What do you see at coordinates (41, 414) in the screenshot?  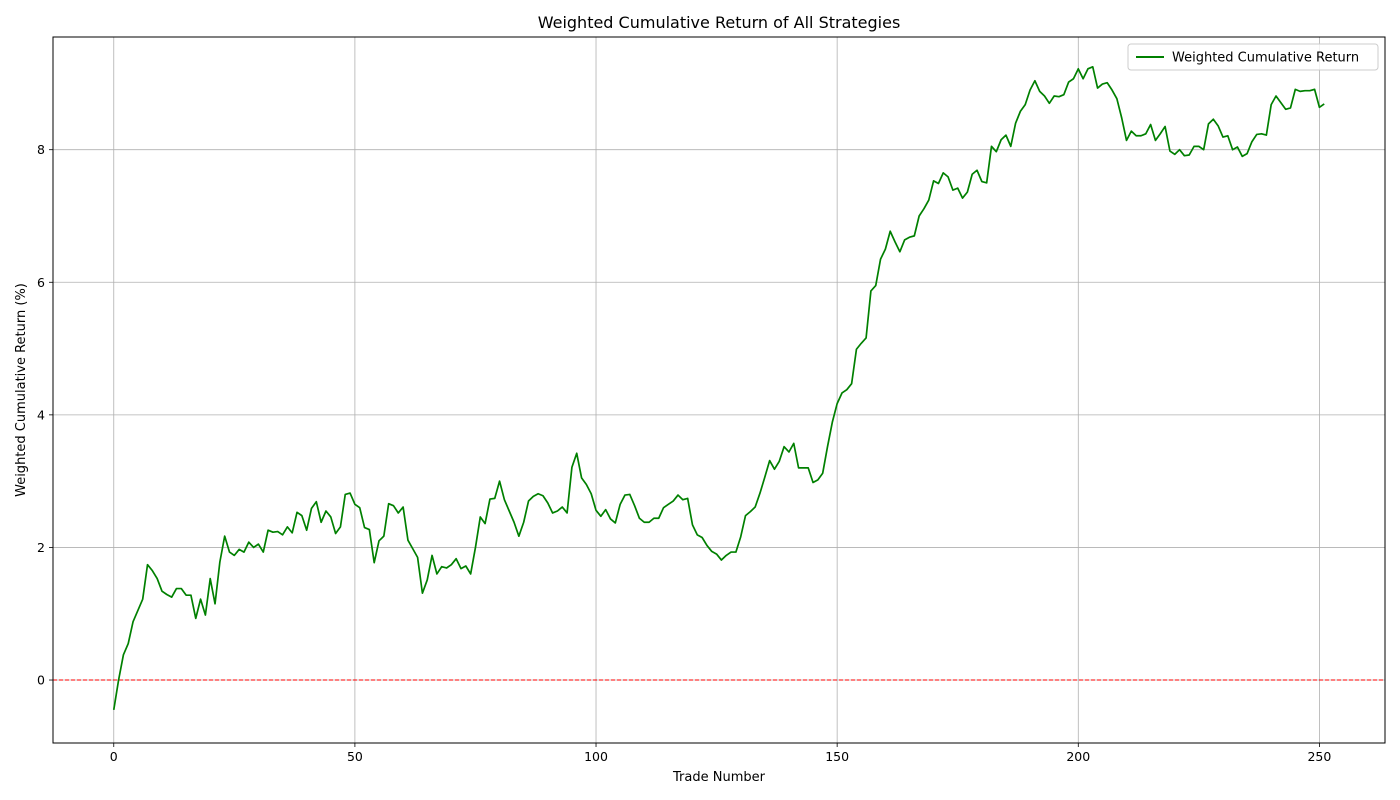 I see `y-tick-label: 4` at bounding box center [41, 414].